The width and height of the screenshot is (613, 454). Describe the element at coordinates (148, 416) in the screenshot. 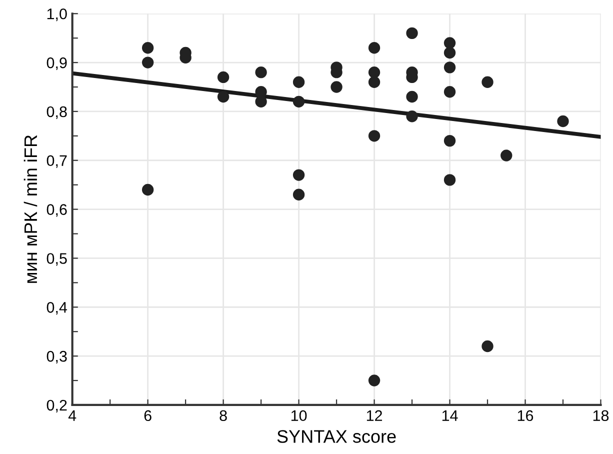

I see `x-tick-label: 6` at that location.